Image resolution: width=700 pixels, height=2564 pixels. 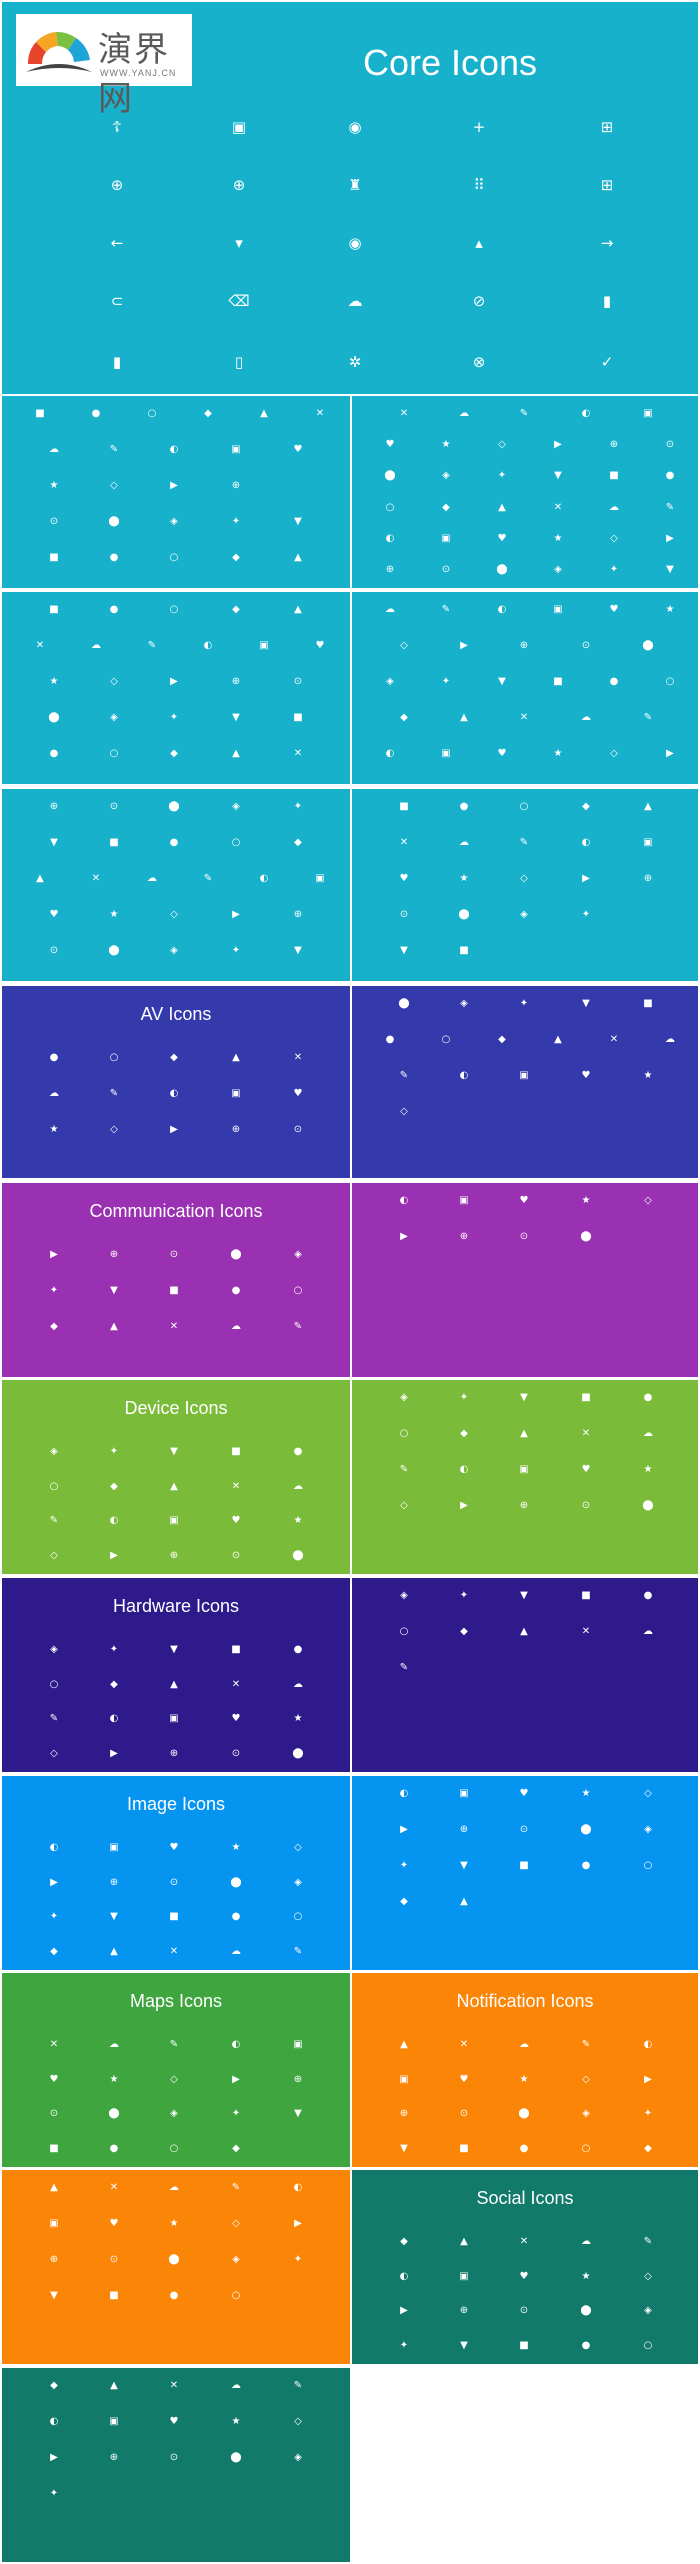 I want to click on cancel-icon: ⊗, so click(x=479, y=362).